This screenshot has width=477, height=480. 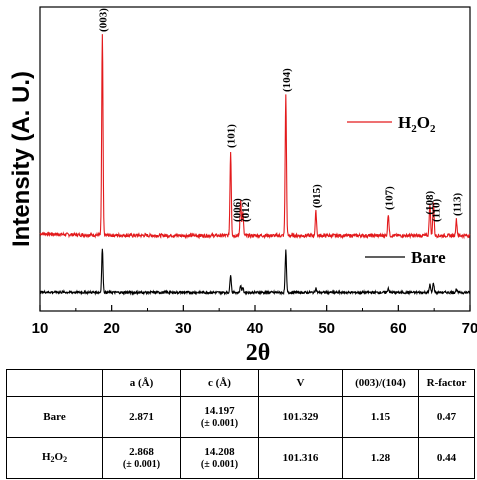 I want to click on table-cell-v: 101.329, so click(x=300, y=417).